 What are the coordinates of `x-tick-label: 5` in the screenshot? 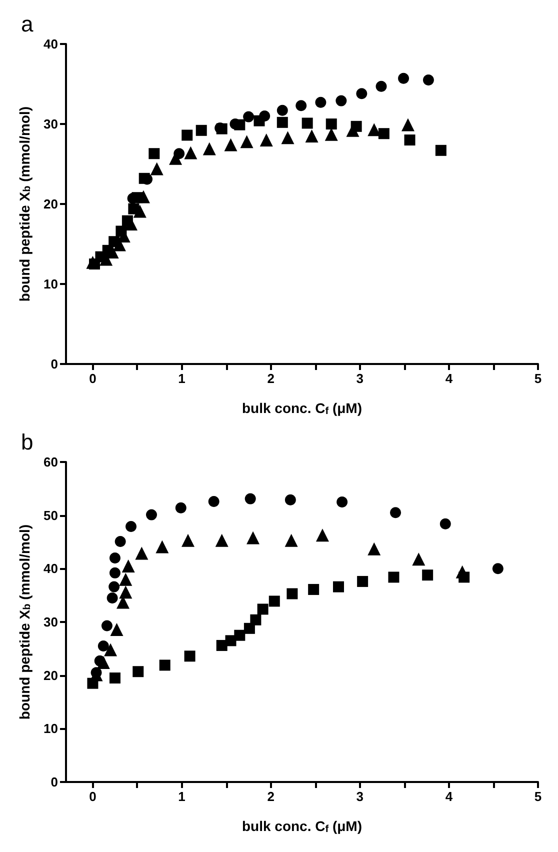 It's located at (538, 378).